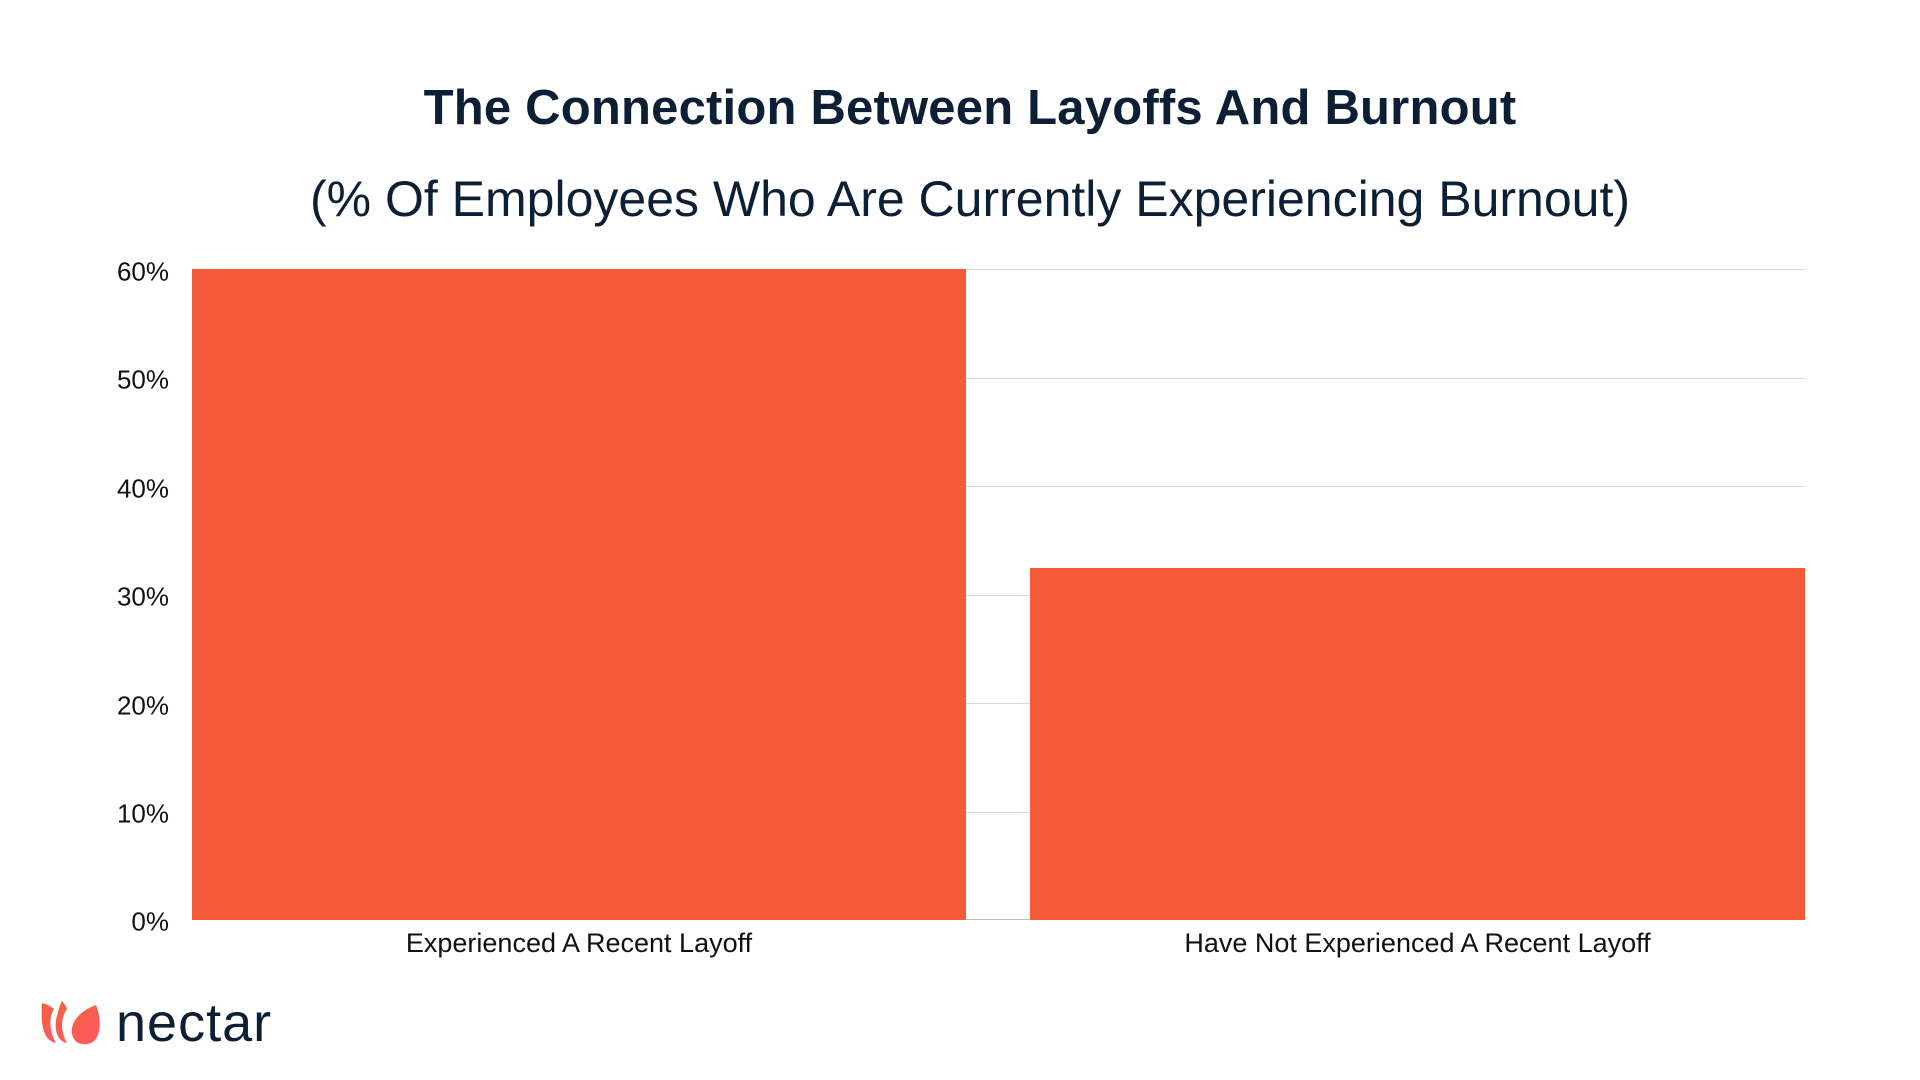  What do you see at coordinates (142, 488) in the screenshot?
I see `y-tick-40: 40%` at bounding box center [142, 488].